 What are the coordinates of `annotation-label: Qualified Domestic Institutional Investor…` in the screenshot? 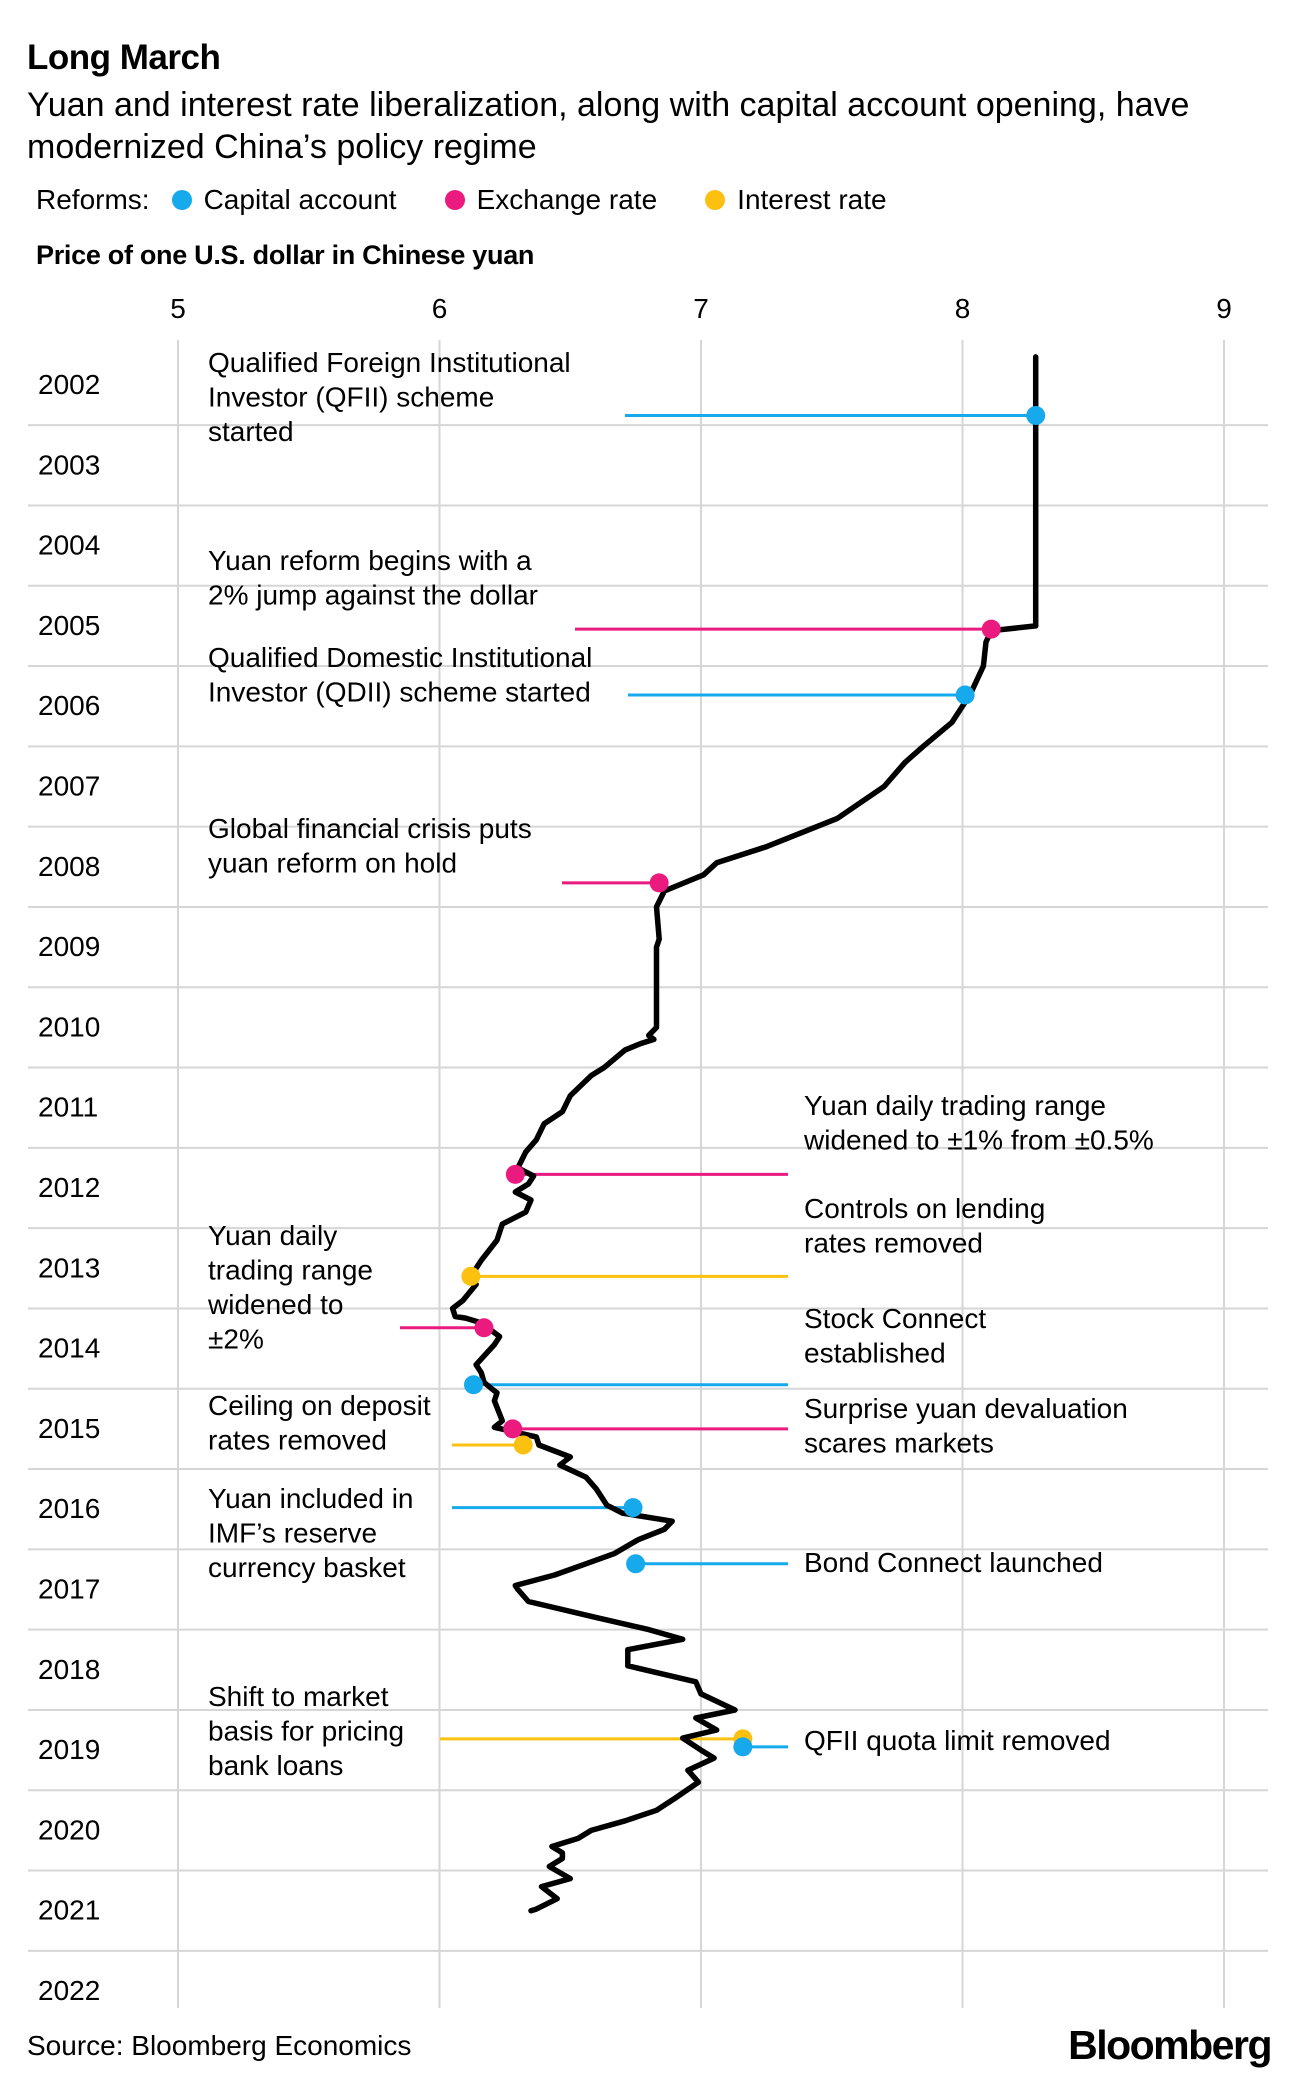 It's located at (400, 675).